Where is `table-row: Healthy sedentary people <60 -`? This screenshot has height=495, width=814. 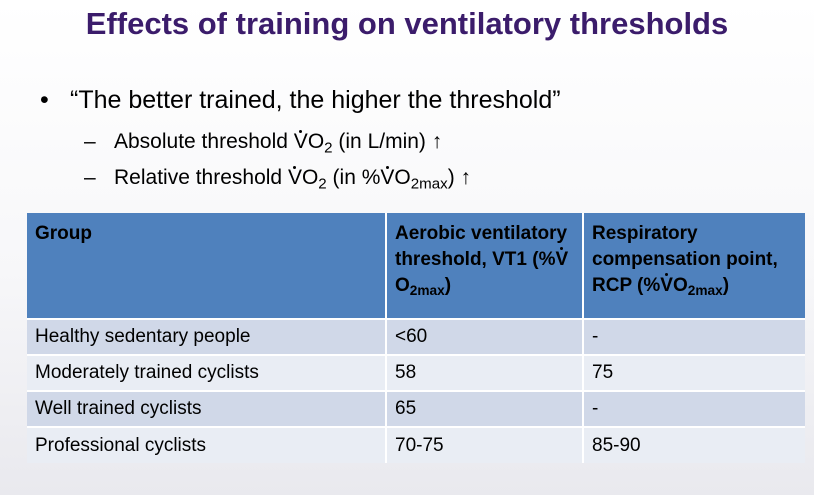
table-row: Healthy sedentary people <60 - is located at coordinates (416, 336).